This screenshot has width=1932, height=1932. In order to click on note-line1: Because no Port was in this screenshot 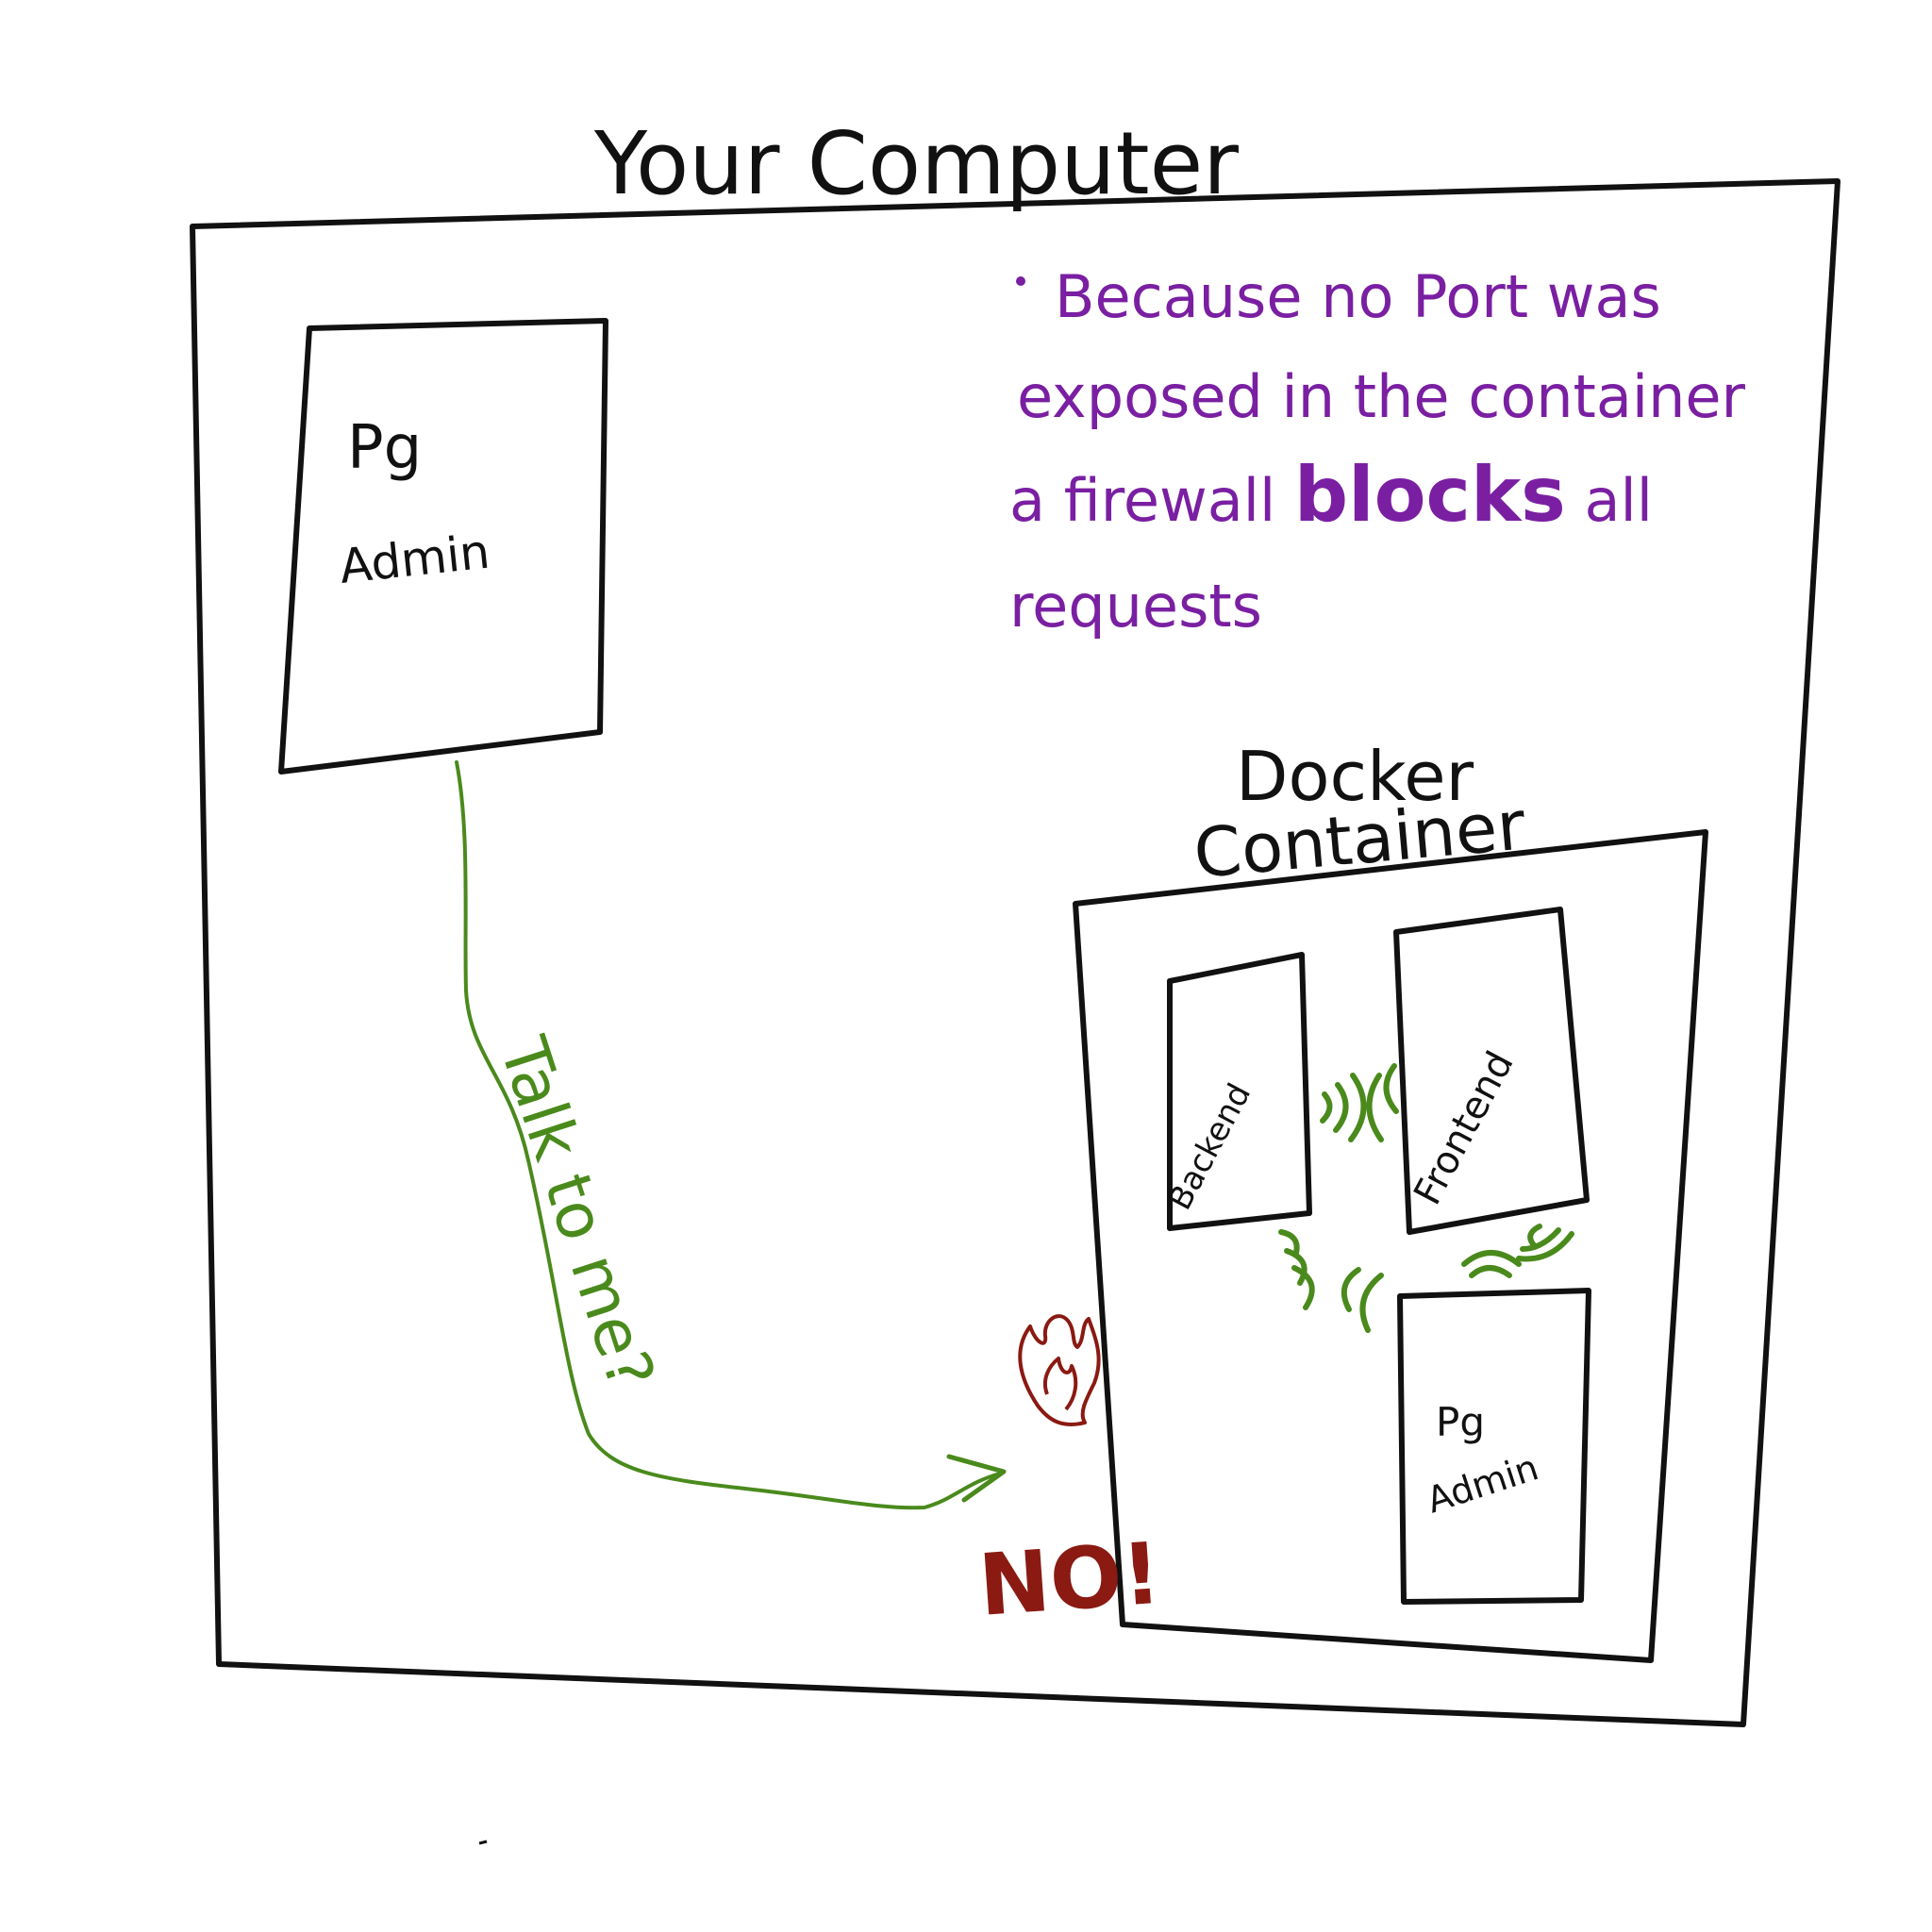, I will do `click(1358, 296)`.